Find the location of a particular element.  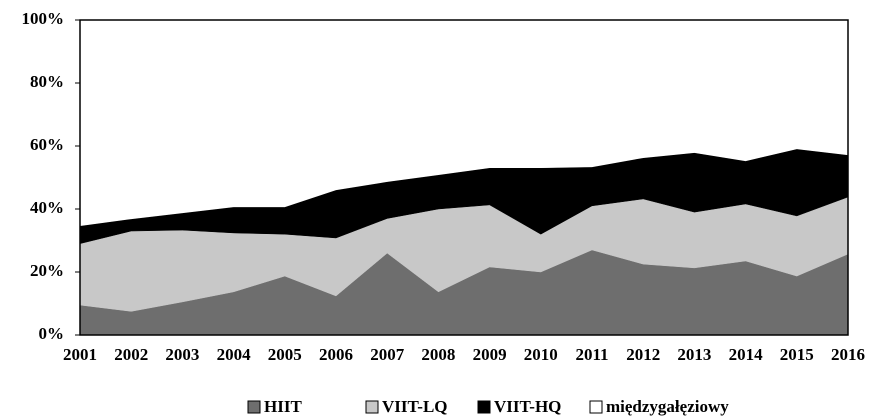

legend-label: VIIT-LQ is located at coordinates (415, 406).